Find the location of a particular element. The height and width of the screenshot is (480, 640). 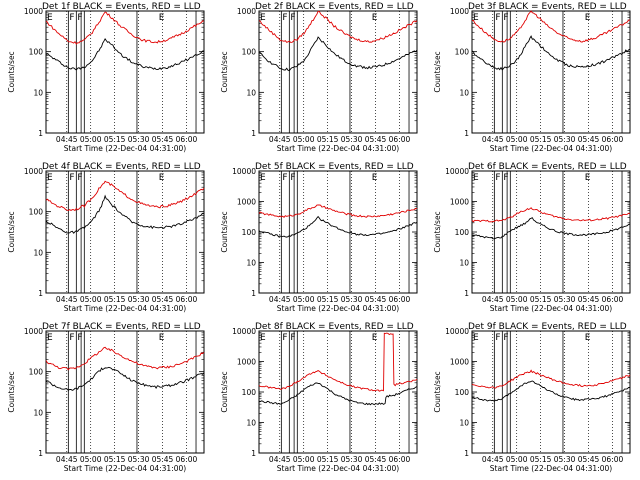

panel-title: Det 6f BLACK = Events, RED = LLD is located at coordinates (547, 167).